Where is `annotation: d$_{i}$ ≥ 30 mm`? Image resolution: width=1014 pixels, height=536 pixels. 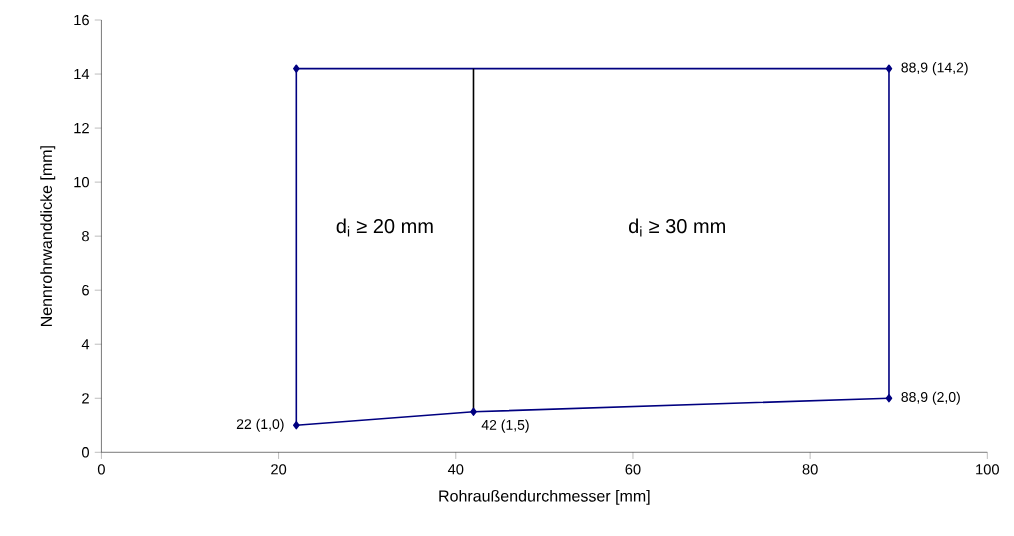
annotation: d$_{i}$ ≥ 30 mm is located at coordinates (676, 227).